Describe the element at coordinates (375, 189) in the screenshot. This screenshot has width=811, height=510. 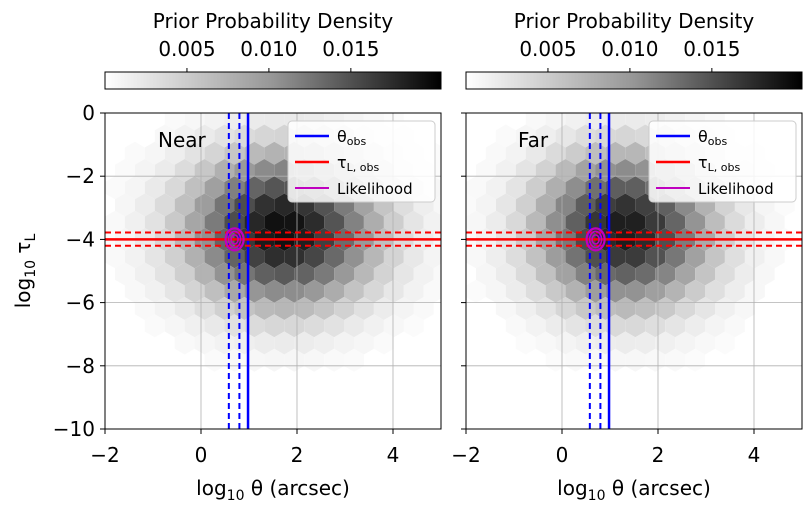
I see `legend-likelihood-label: Likelihood` at that location.